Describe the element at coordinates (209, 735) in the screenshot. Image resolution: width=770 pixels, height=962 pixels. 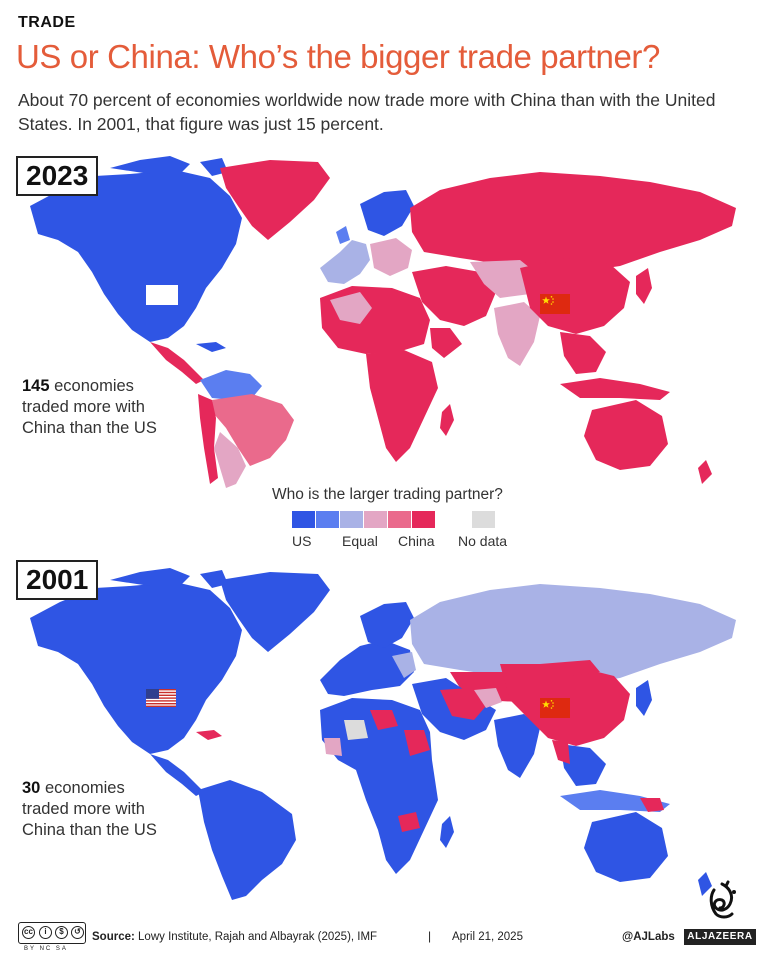
I see `cuba` at that location.